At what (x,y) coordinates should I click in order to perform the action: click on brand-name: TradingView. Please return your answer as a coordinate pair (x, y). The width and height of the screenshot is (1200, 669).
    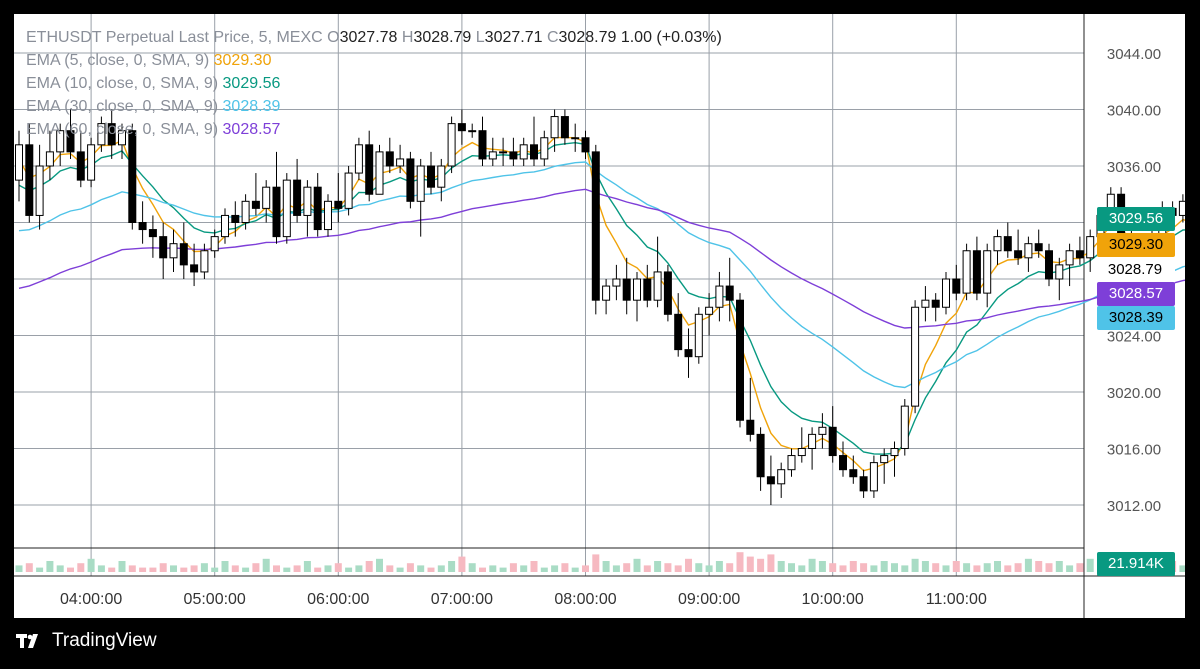
    Looking at the image, I should click on (104, 640).